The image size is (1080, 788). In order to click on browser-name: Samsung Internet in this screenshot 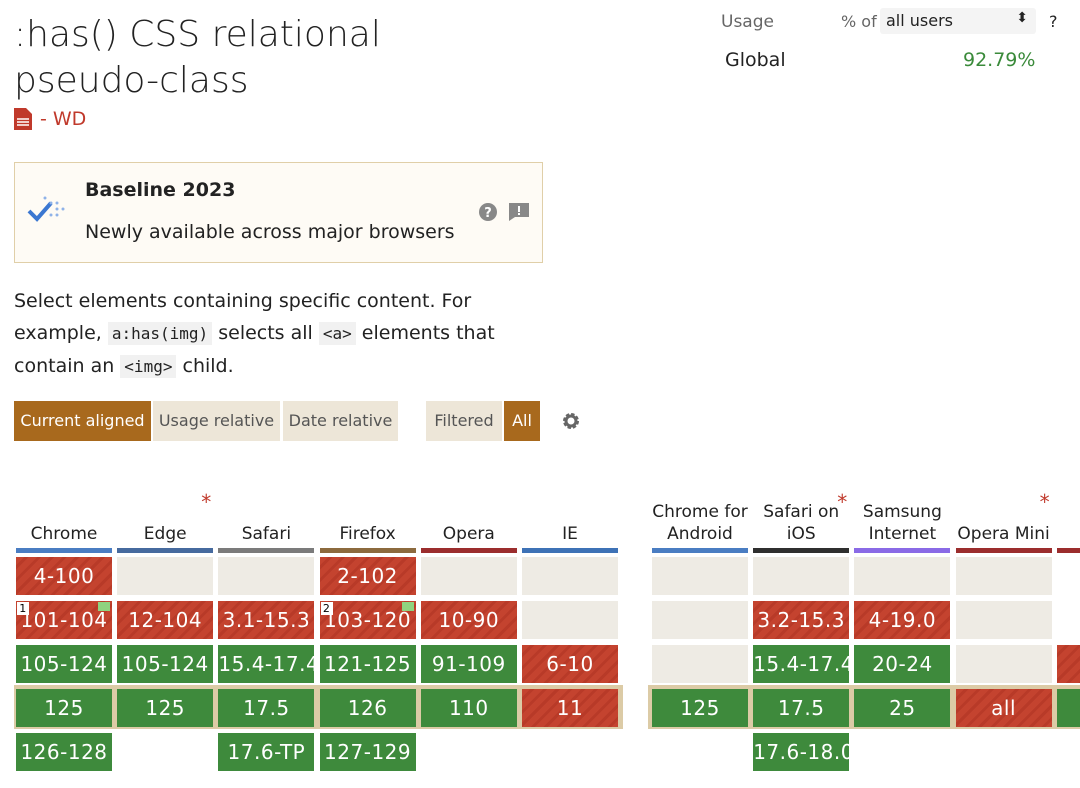, I will do `click(902, 523)`.